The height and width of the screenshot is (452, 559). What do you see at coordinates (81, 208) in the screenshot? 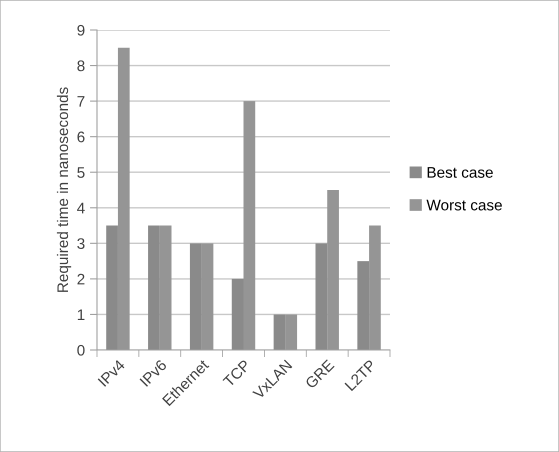
I see `y-tick-label: 4` at bounding box center [81, 208].